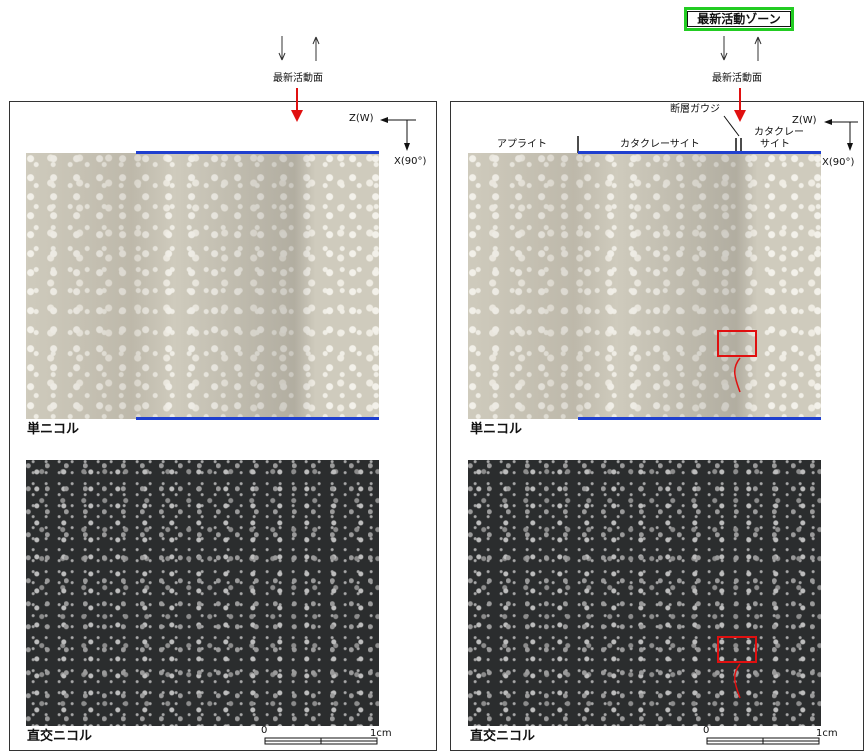  I want to click on left-cross-polarized-label: 直交ニコル, so click(60, 736).